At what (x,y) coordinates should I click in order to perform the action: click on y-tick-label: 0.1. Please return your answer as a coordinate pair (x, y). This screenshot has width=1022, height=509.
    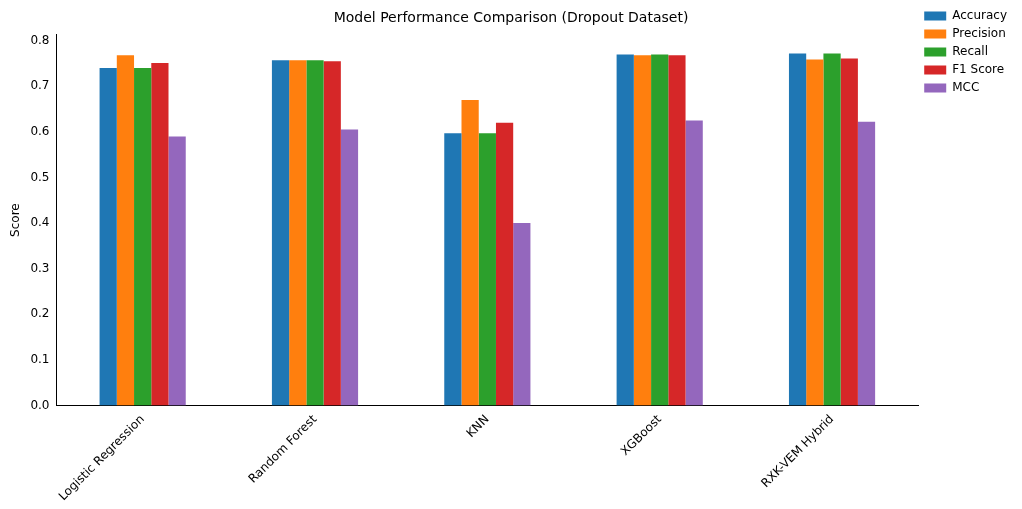
    Looking at the image, I should click on (40, 358).